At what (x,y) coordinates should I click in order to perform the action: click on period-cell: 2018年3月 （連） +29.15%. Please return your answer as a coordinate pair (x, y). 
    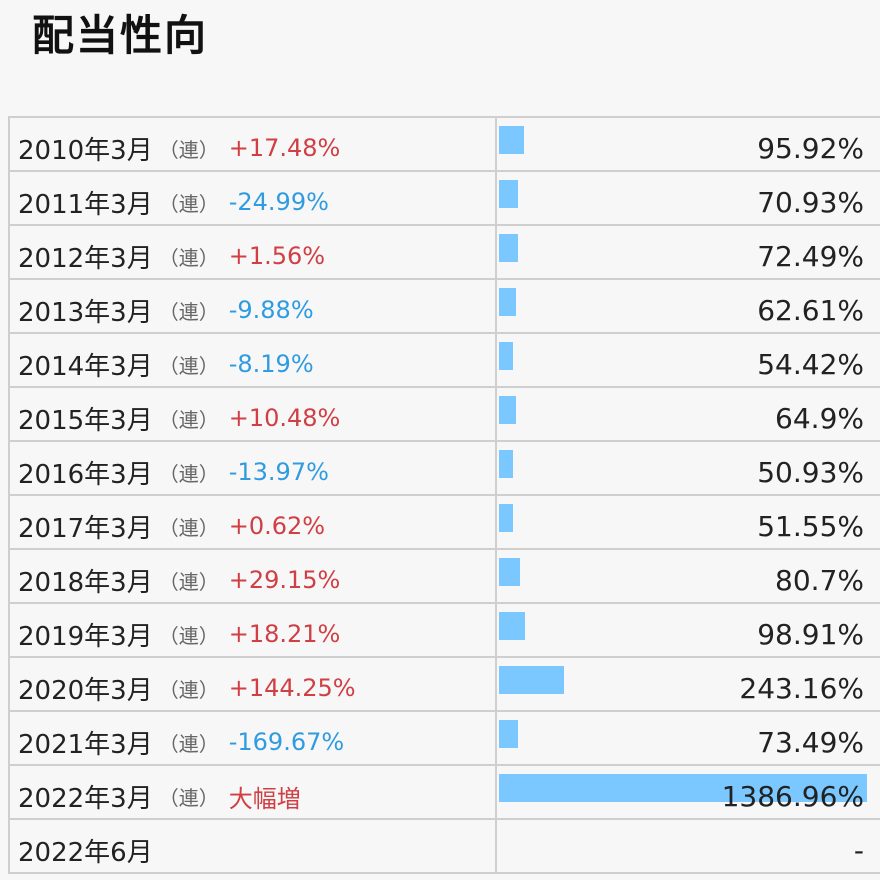
    Looking at the image, I should click on (253, 576).